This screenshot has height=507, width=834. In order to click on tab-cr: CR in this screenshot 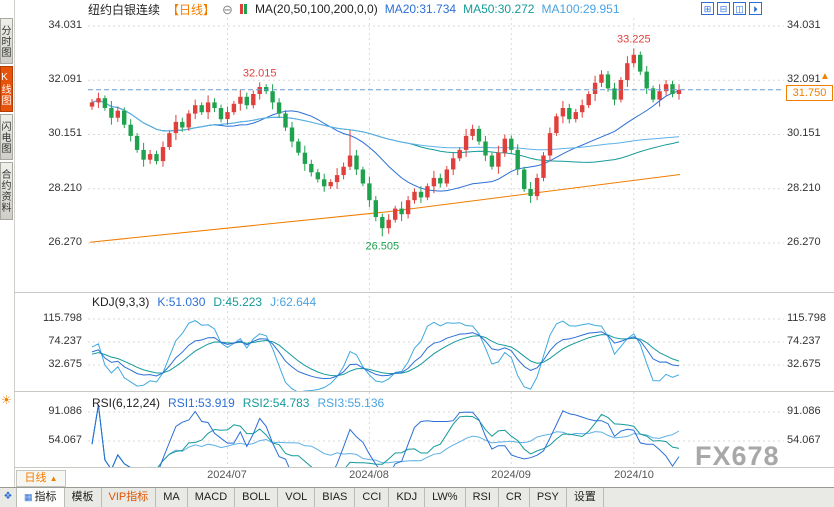, I will do `click(514, 497)`.